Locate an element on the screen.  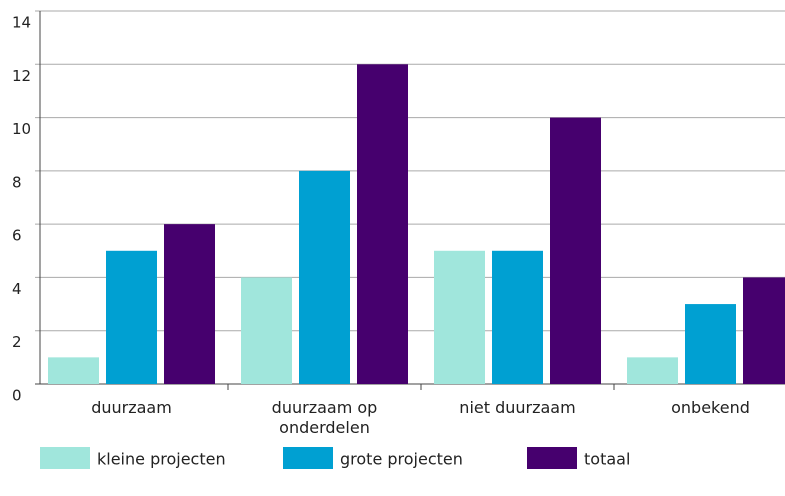
x-tick-label: duurzaam is located at coordinates (131, 407).